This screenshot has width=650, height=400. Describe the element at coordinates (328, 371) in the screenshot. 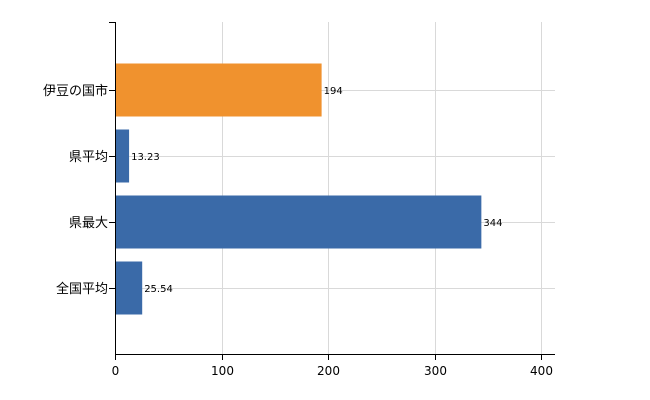

I see `x-tick-label: 200` at that location.